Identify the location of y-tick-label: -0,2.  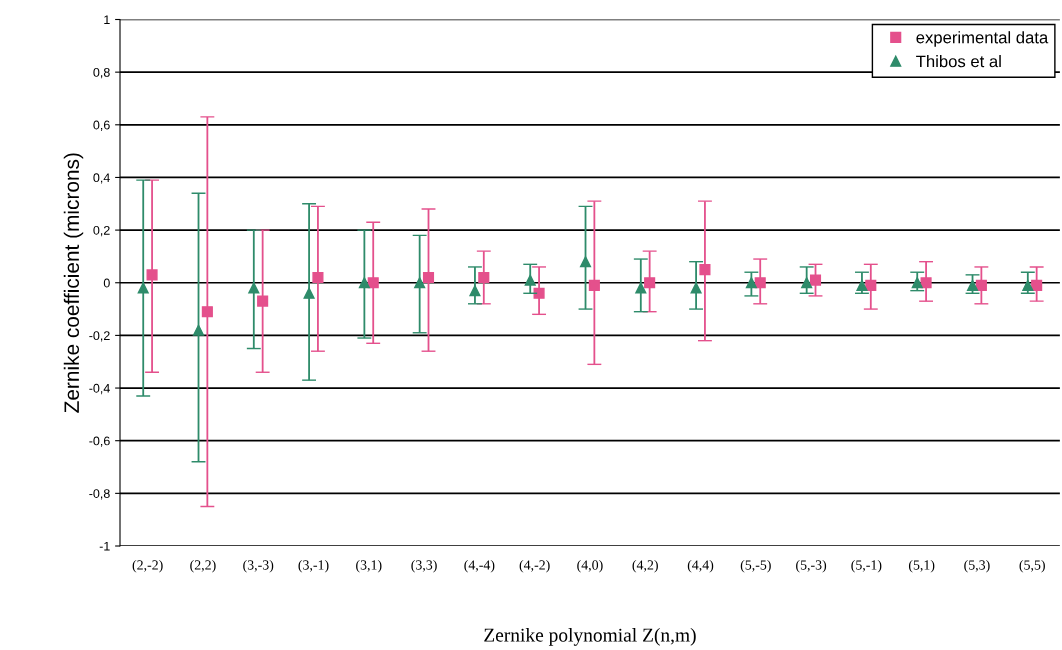
(99, 336).